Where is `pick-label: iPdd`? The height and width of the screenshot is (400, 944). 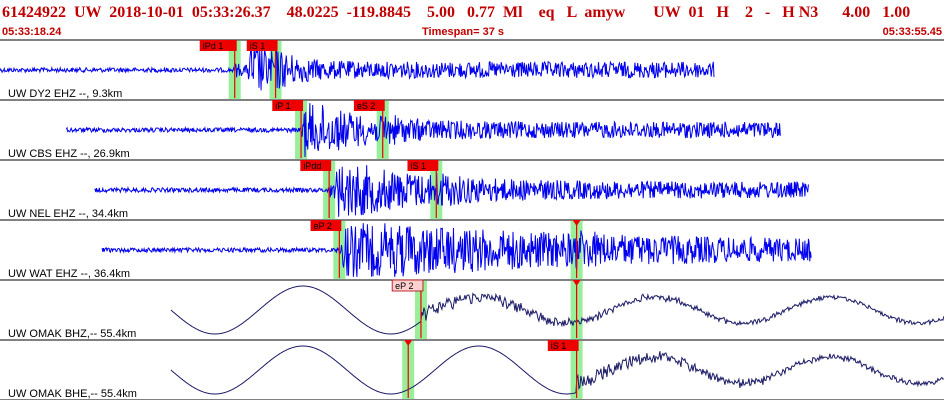
pick-label: iPdd is located at coordinates (312, 166).